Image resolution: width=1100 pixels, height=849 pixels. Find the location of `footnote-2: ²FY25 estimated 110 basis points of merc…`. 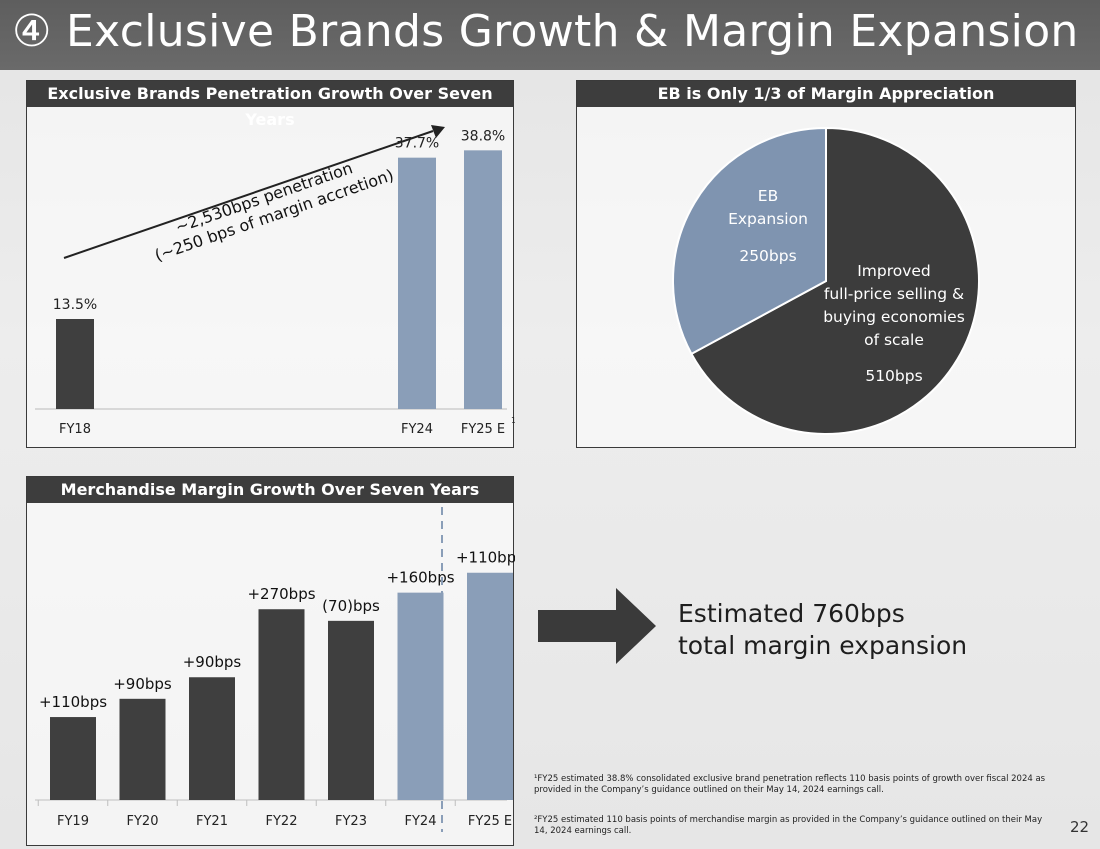

footnote-2: ²FY25 estimated 110 basis points of merc… is located at coordinates (788, 825).